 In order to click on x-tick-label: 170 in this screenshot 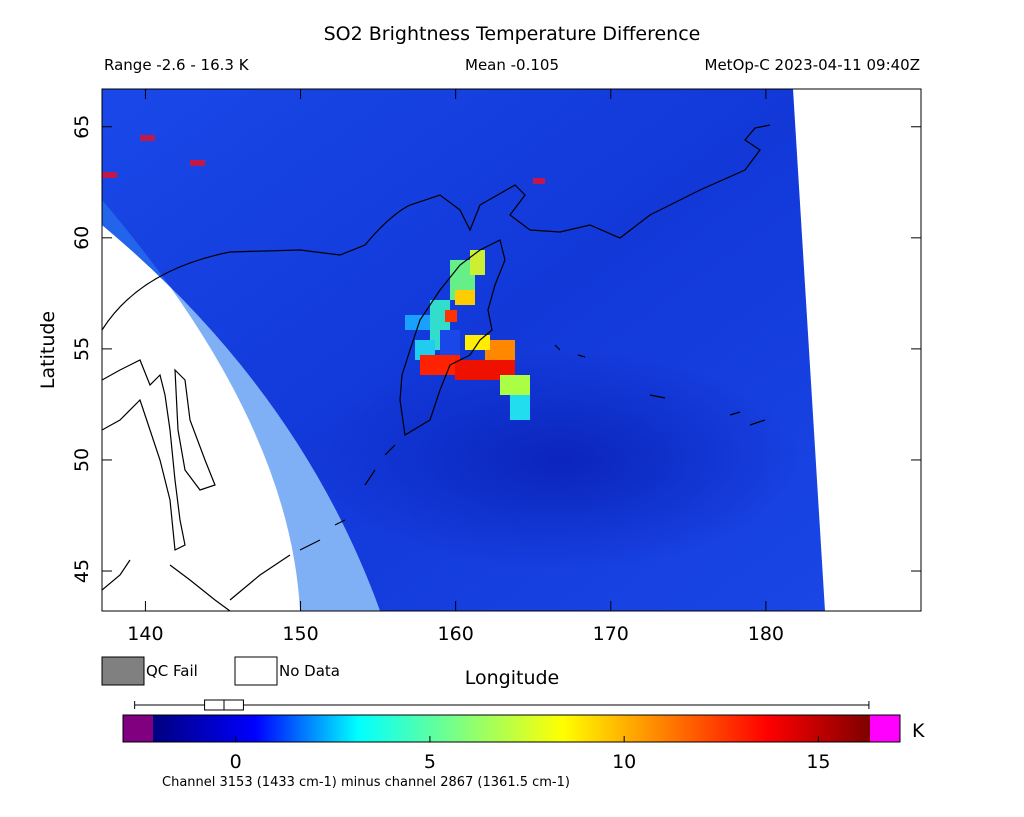, I will do `click(611, 634)`.